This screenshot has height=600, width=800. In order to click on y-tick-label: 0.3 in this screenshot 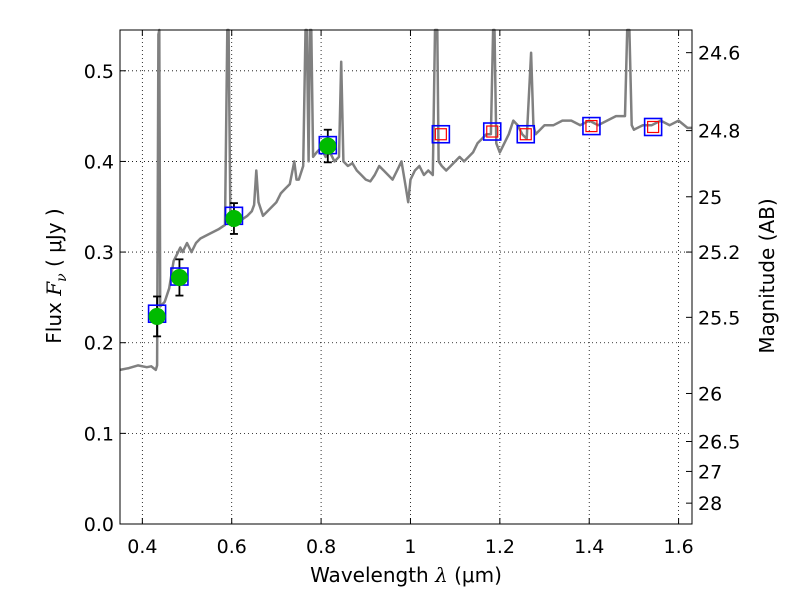, I will do `click(99, 253)`.